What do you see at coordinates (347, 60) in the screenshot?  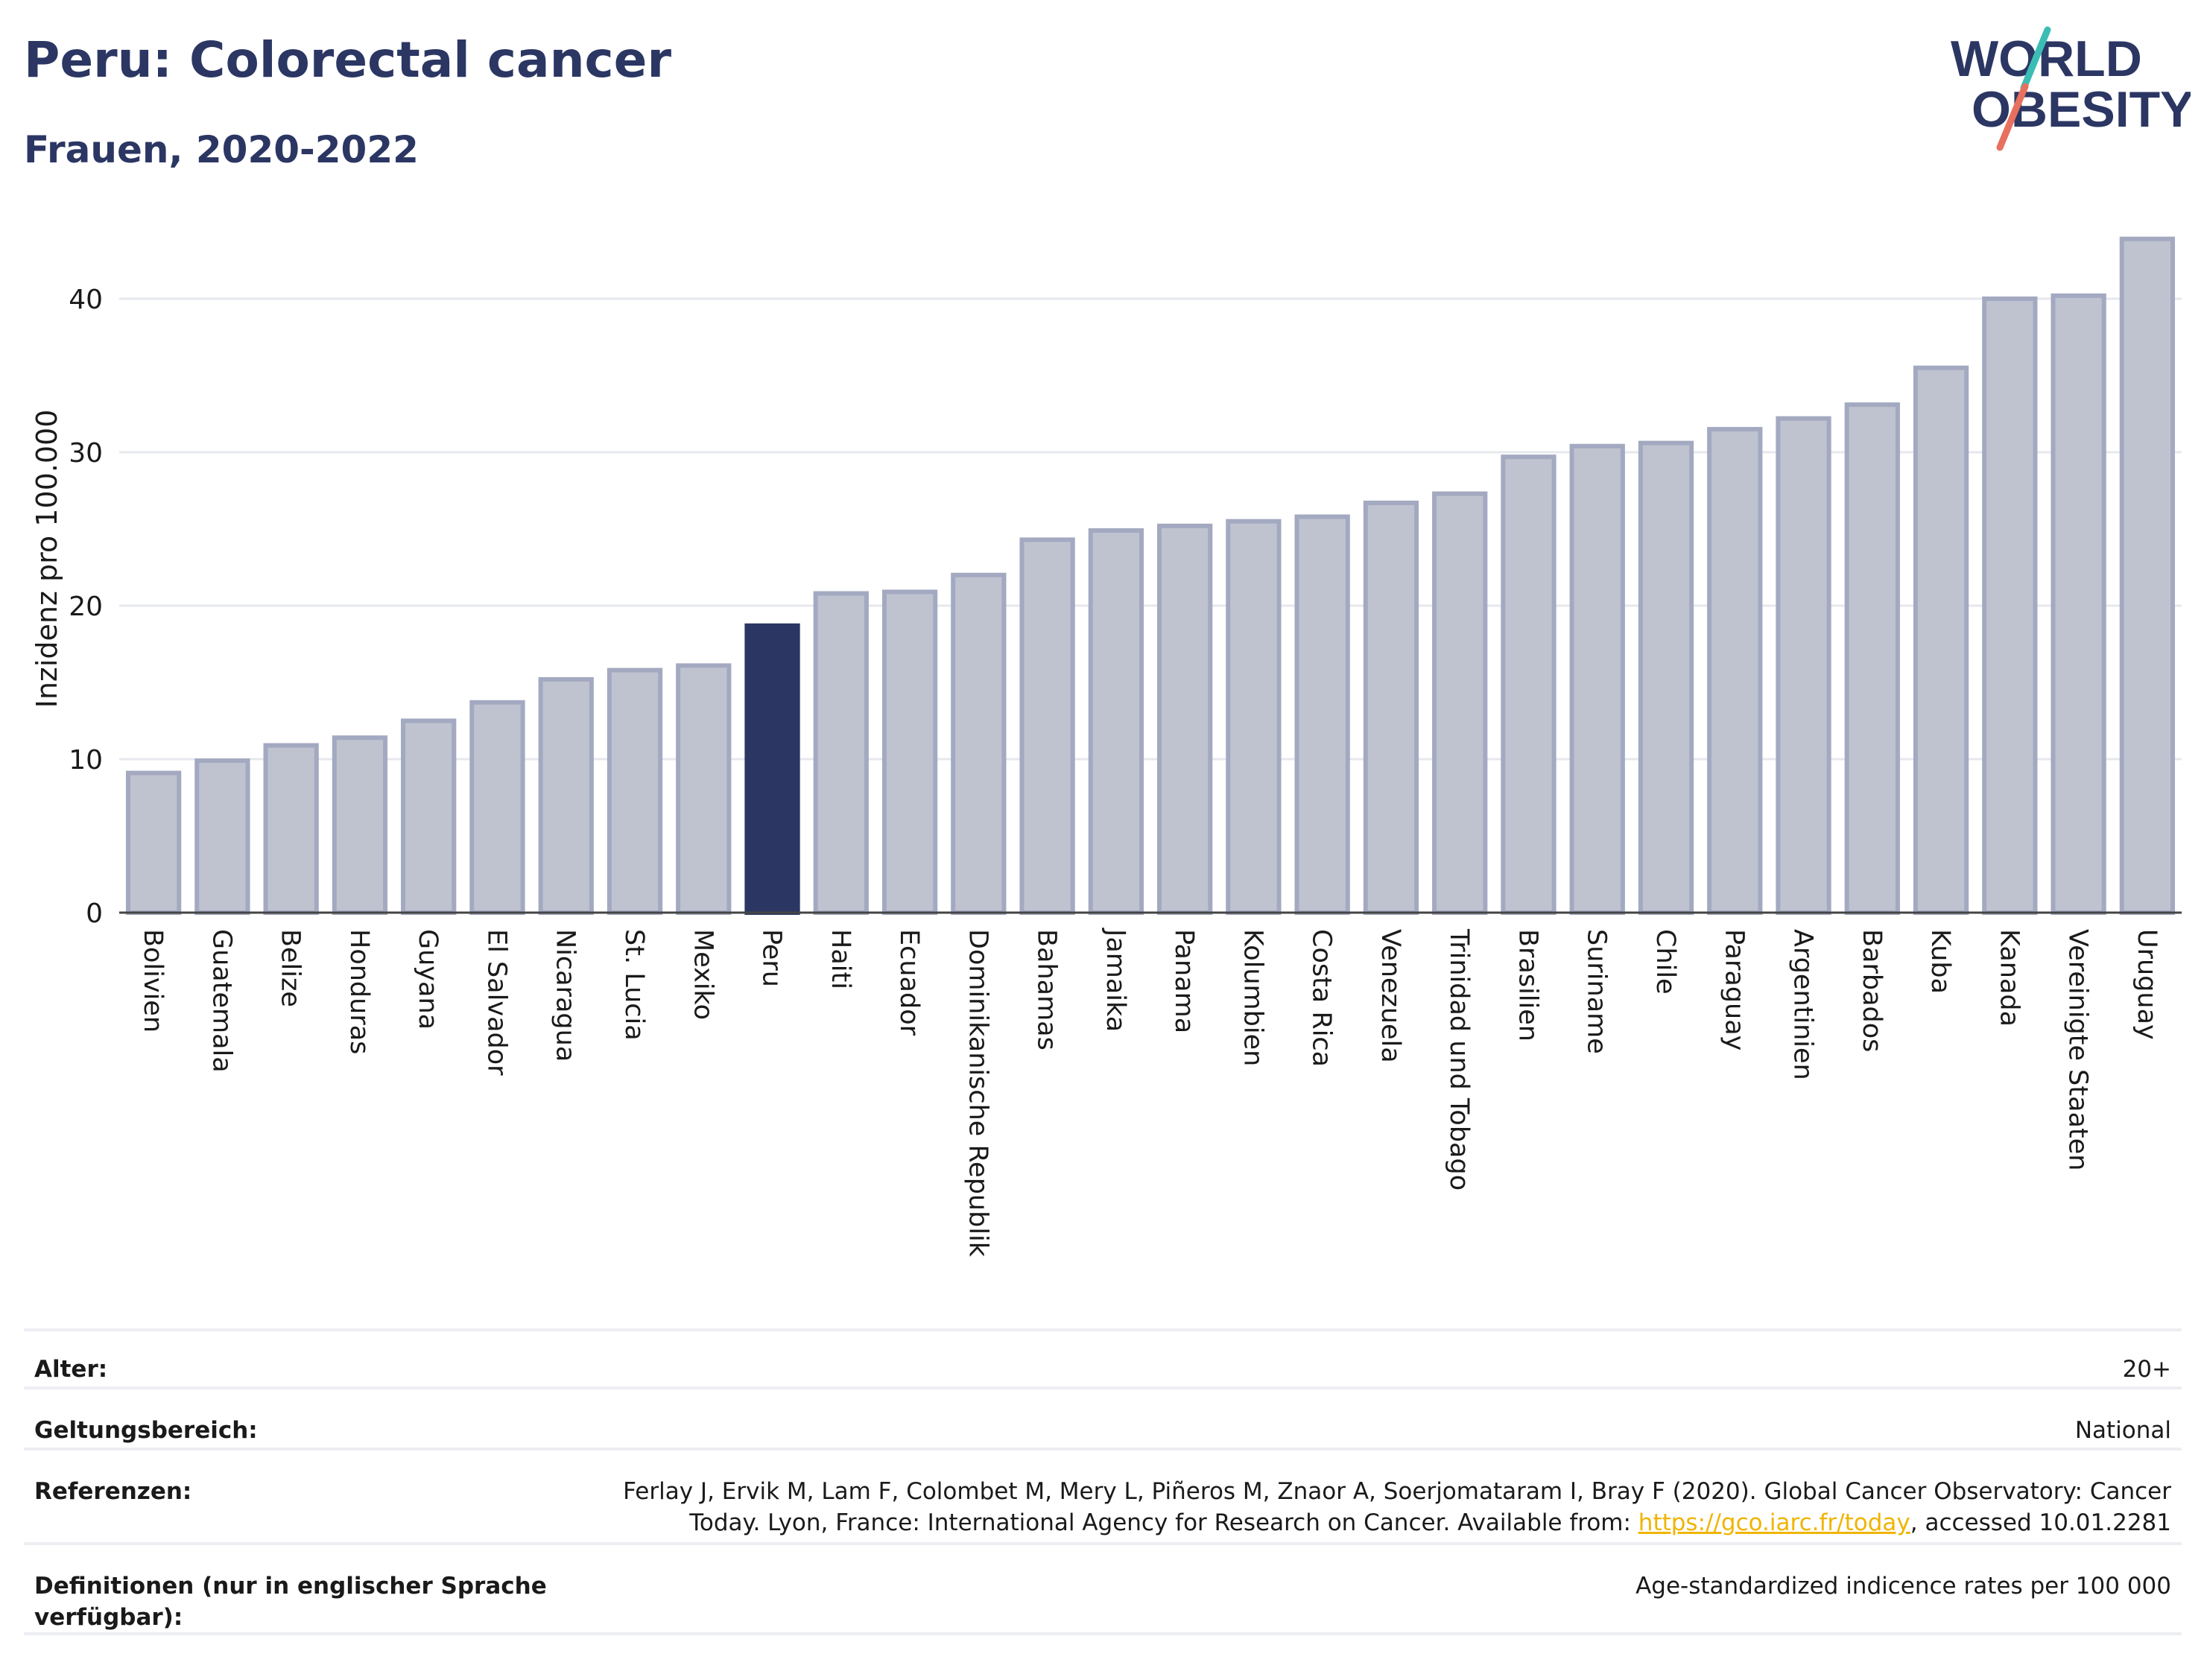 I see `page-title: Peru: Colorectal cancer` at bounding box center [347, 60].